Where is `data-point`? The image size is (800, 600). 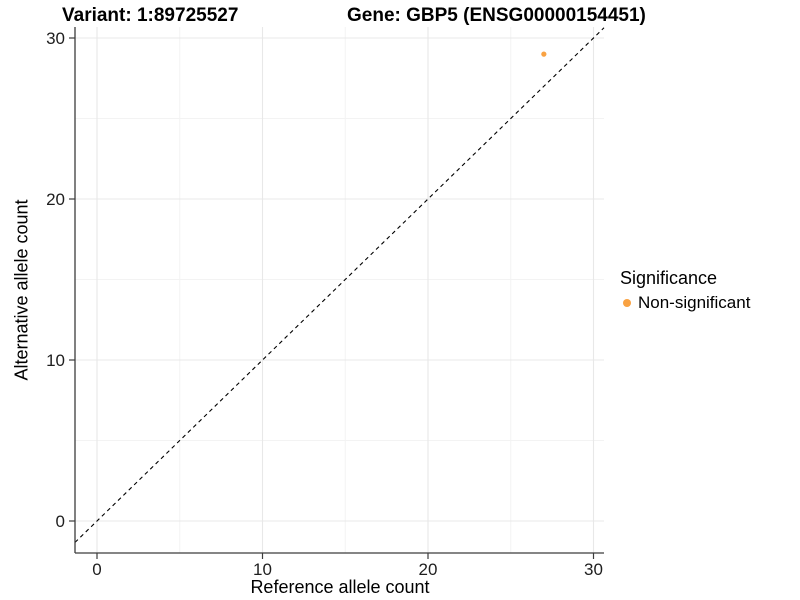
data-point is located at coordinates (544, 54).